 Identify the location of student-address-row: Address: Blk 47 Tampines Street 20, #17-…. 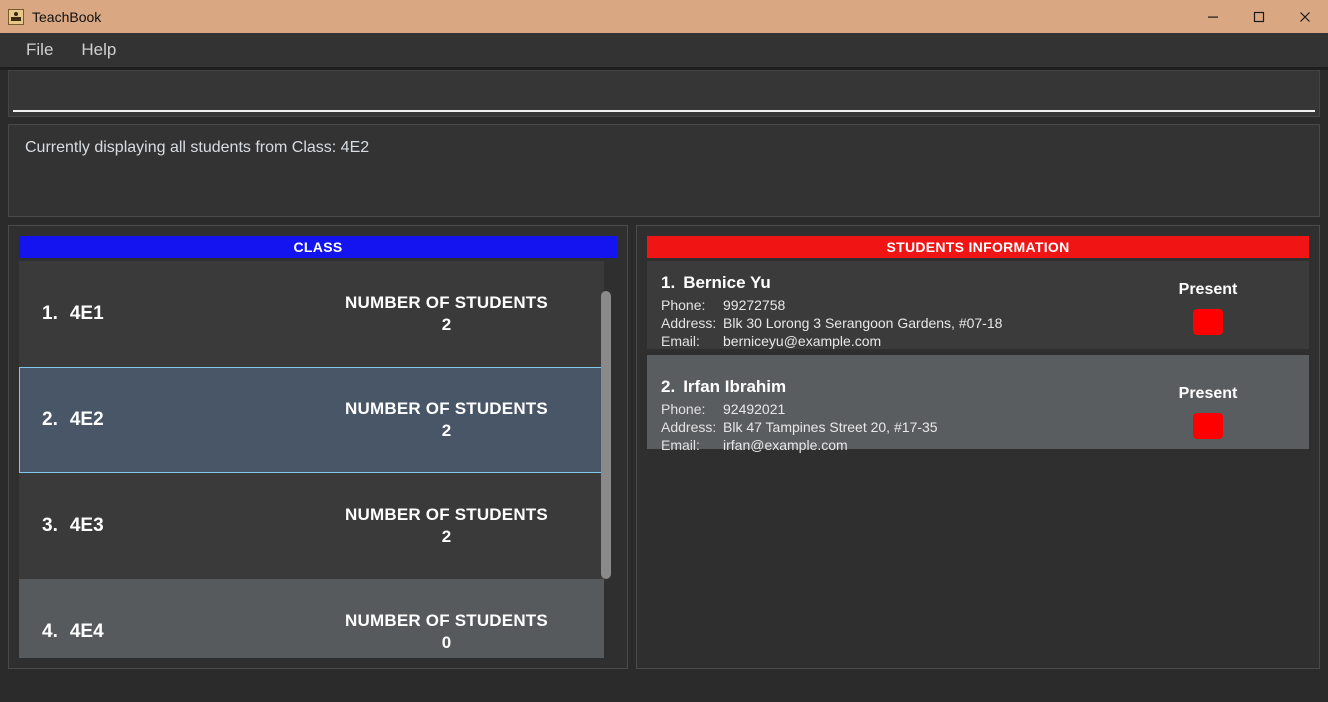
(892, 427).